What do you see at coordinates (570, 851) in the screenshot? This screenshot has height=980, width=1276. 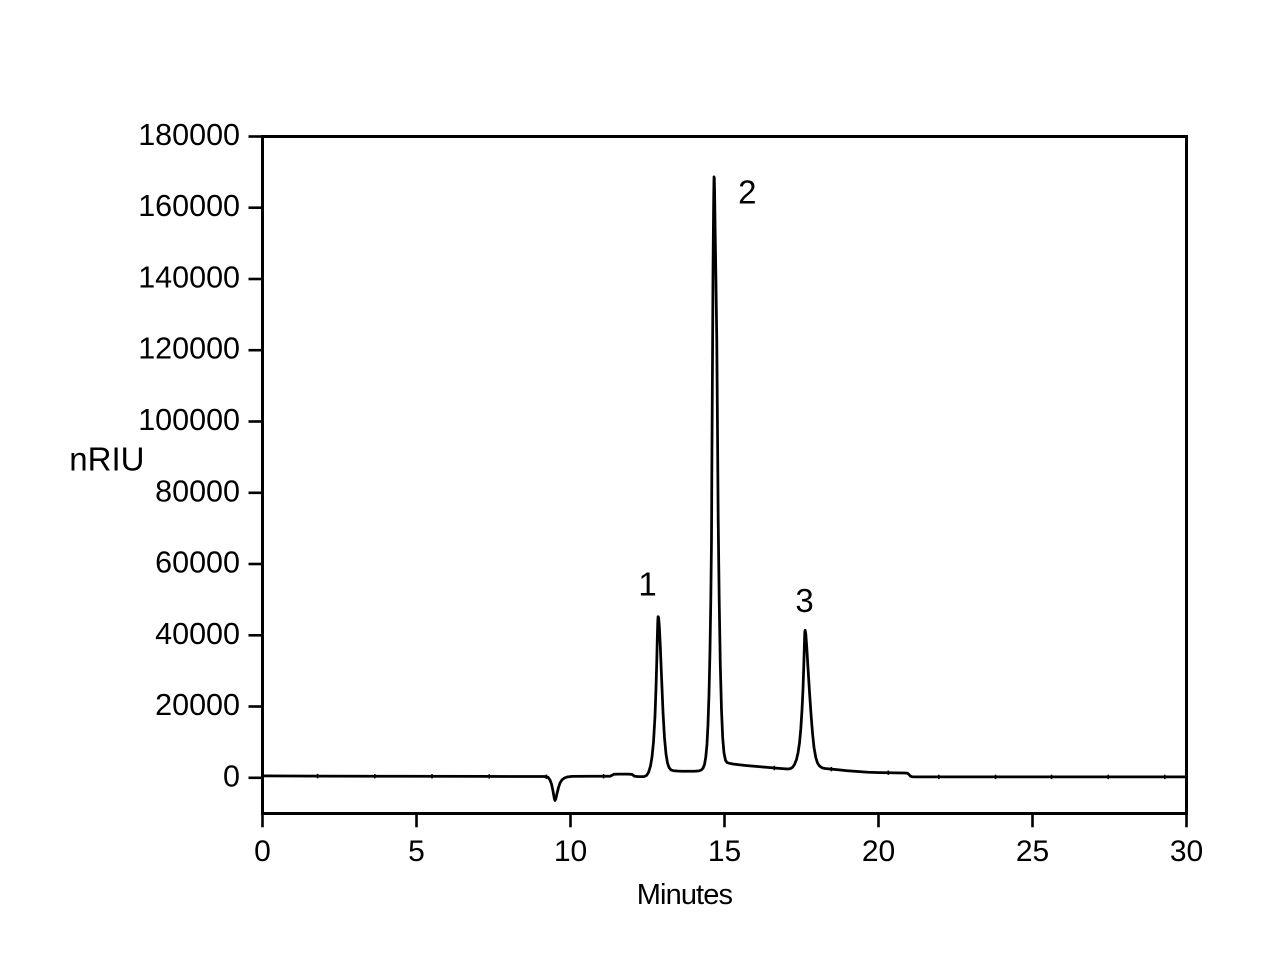 I see `svg-text: 10` at bounding box center [570, 851].